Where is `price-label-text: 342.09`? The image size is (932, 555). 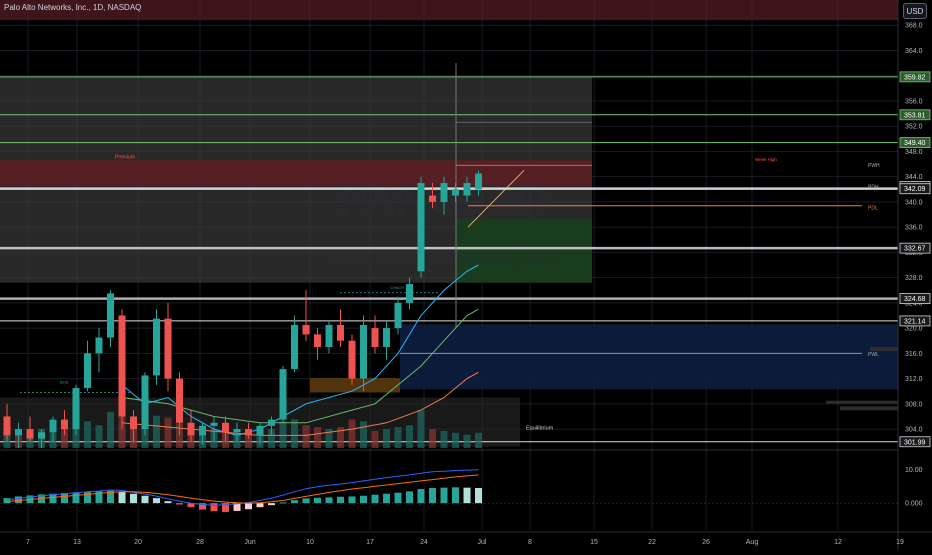 price-label-text: 342.09 is located at coordinates (915, 189).